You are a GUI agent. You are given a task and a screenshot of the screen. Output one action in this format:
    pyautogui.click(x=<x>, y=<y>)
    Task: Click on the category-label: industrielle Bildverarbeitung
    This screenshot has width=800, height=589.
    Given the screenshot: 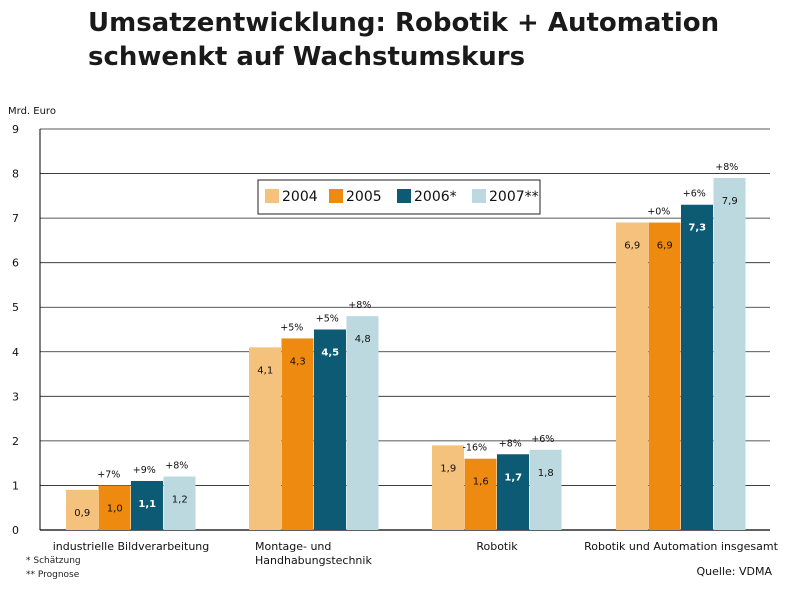 What is the action you would take?
    pyautogui.click(x=131, y=546)
    